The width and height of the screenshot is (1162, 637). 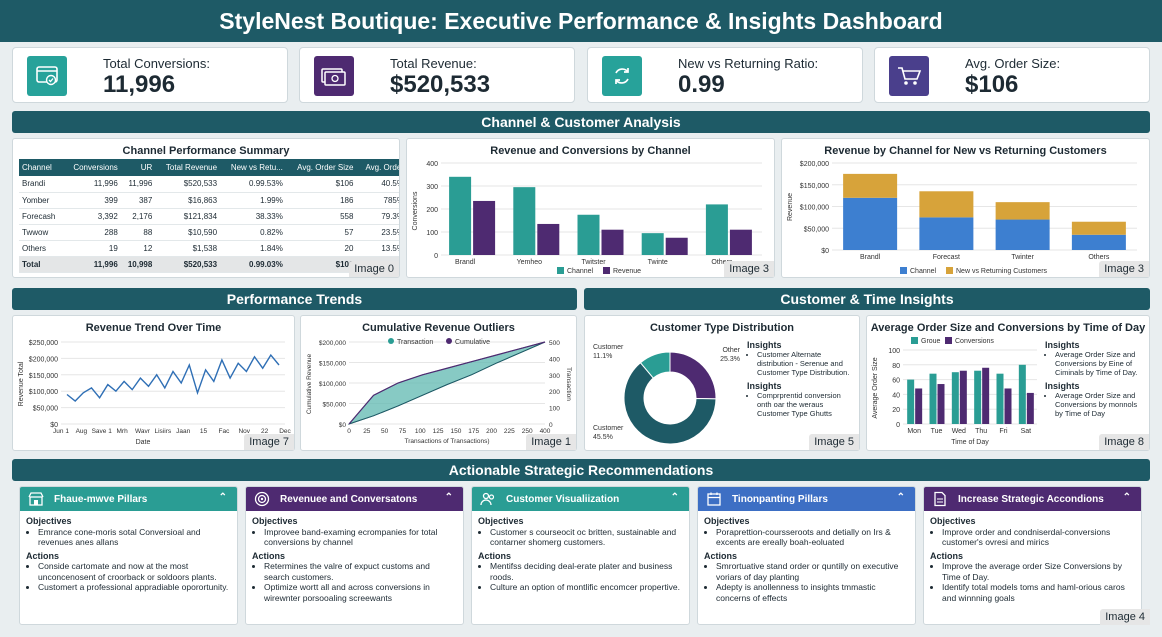 I want to click on legend-label: Cumulative, so click(x=472, y=342).